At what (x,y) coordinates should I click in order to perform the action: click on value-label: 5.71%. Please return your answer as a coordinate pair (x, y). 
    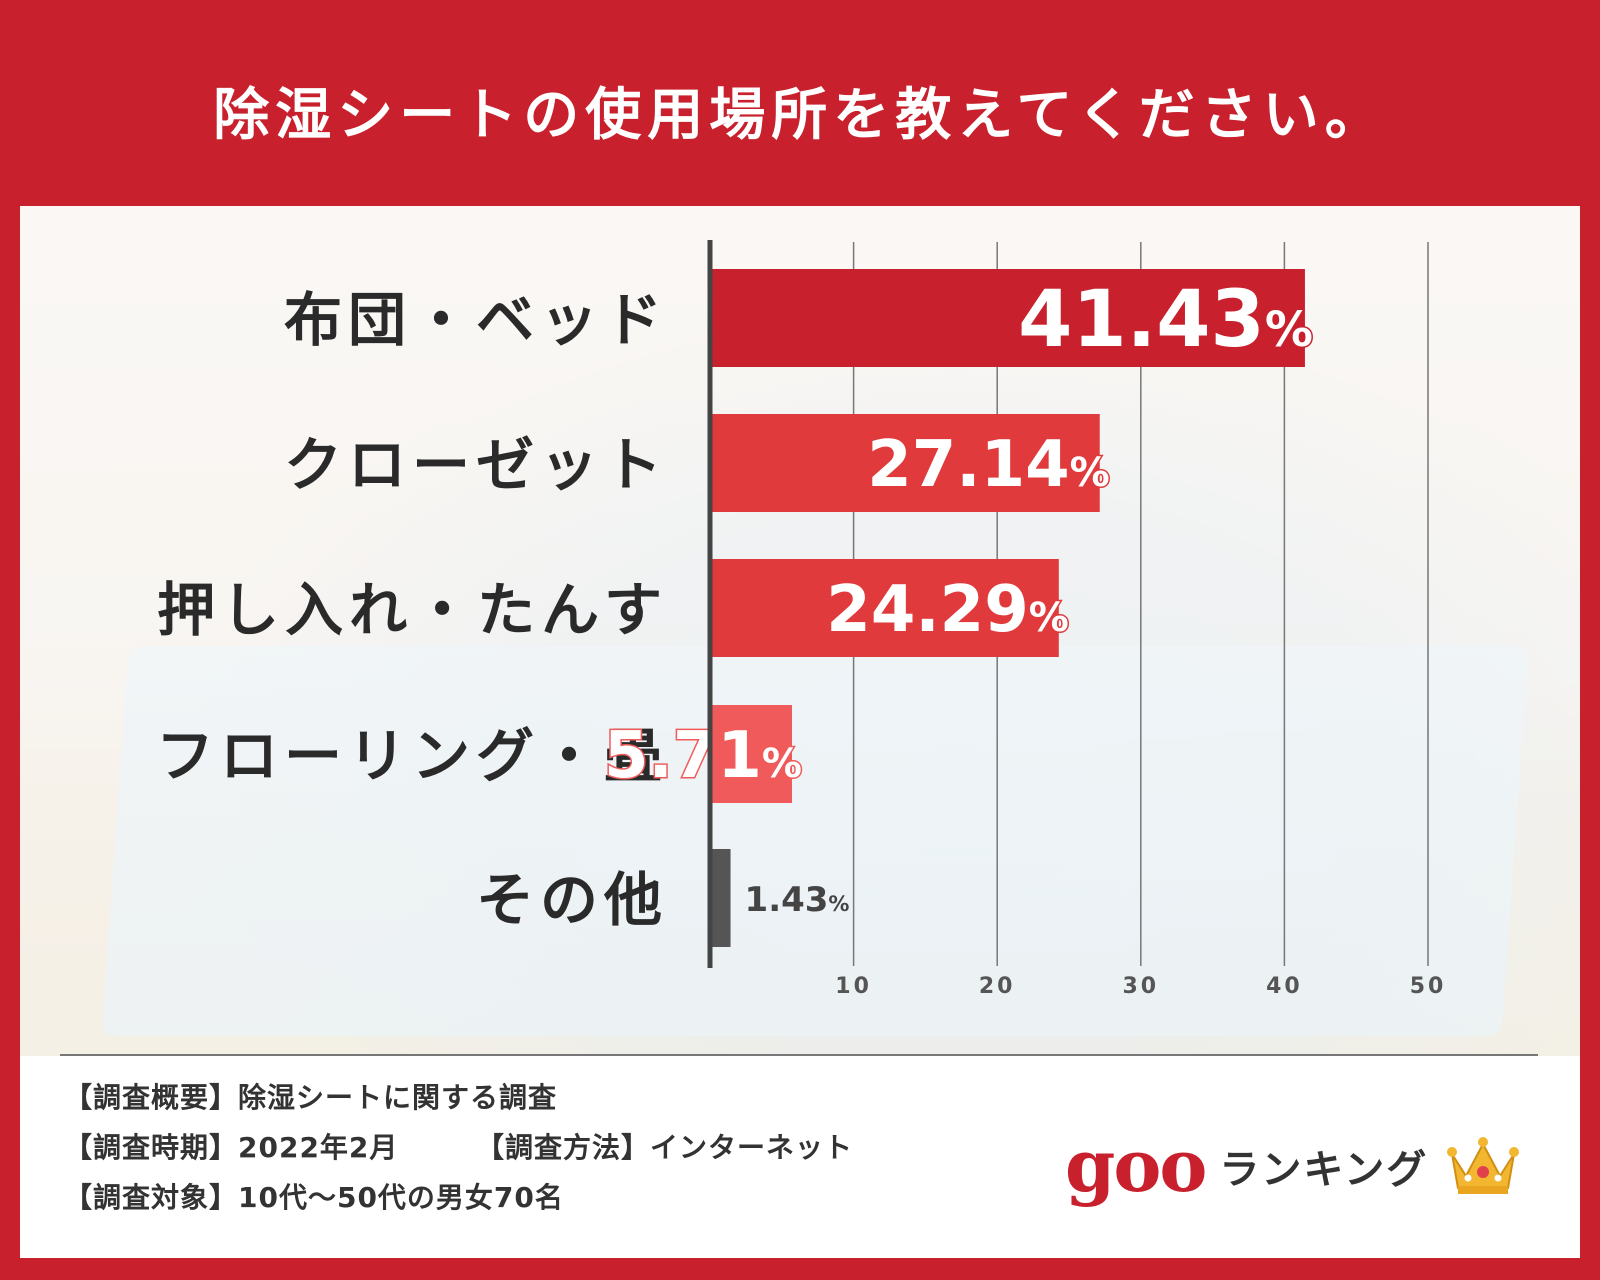
    Looking at the image, I should click on (703, 756).